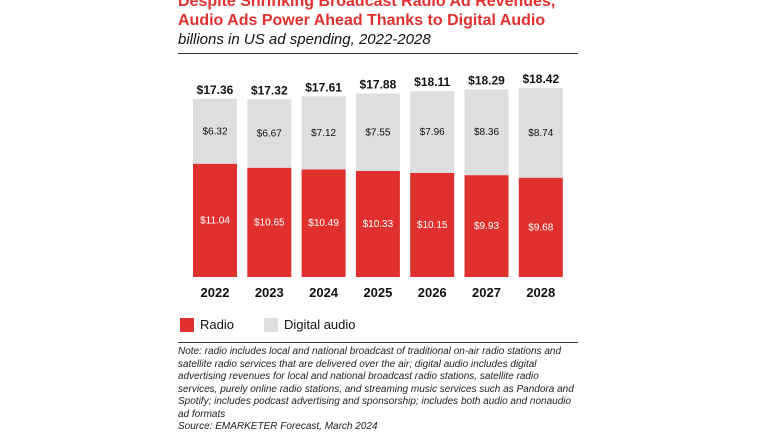  I want to click on legend-swatch-radio, so click(187, 324).